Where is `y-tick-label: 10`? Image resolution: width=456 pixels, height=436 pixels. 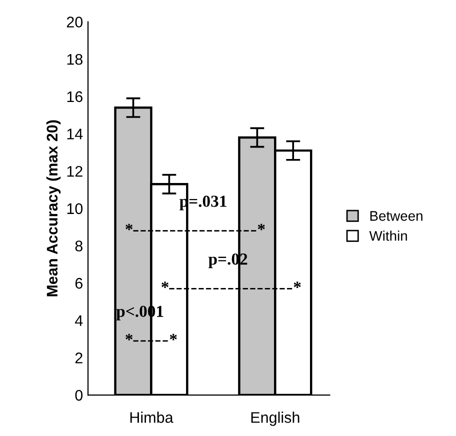 y-tick-label: 10 is located at coordinates (75, 208).